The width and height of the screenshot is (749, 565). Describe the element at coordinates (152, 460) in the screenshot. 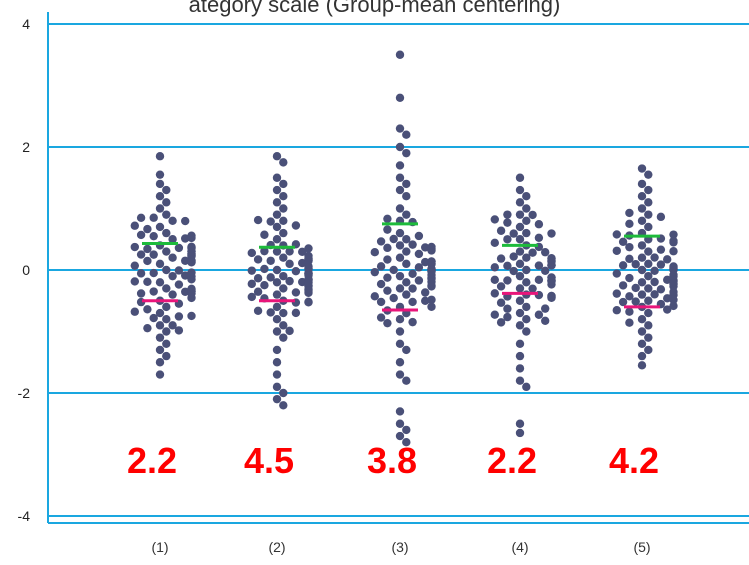

I see `group-value-label: 2.2` at that location.